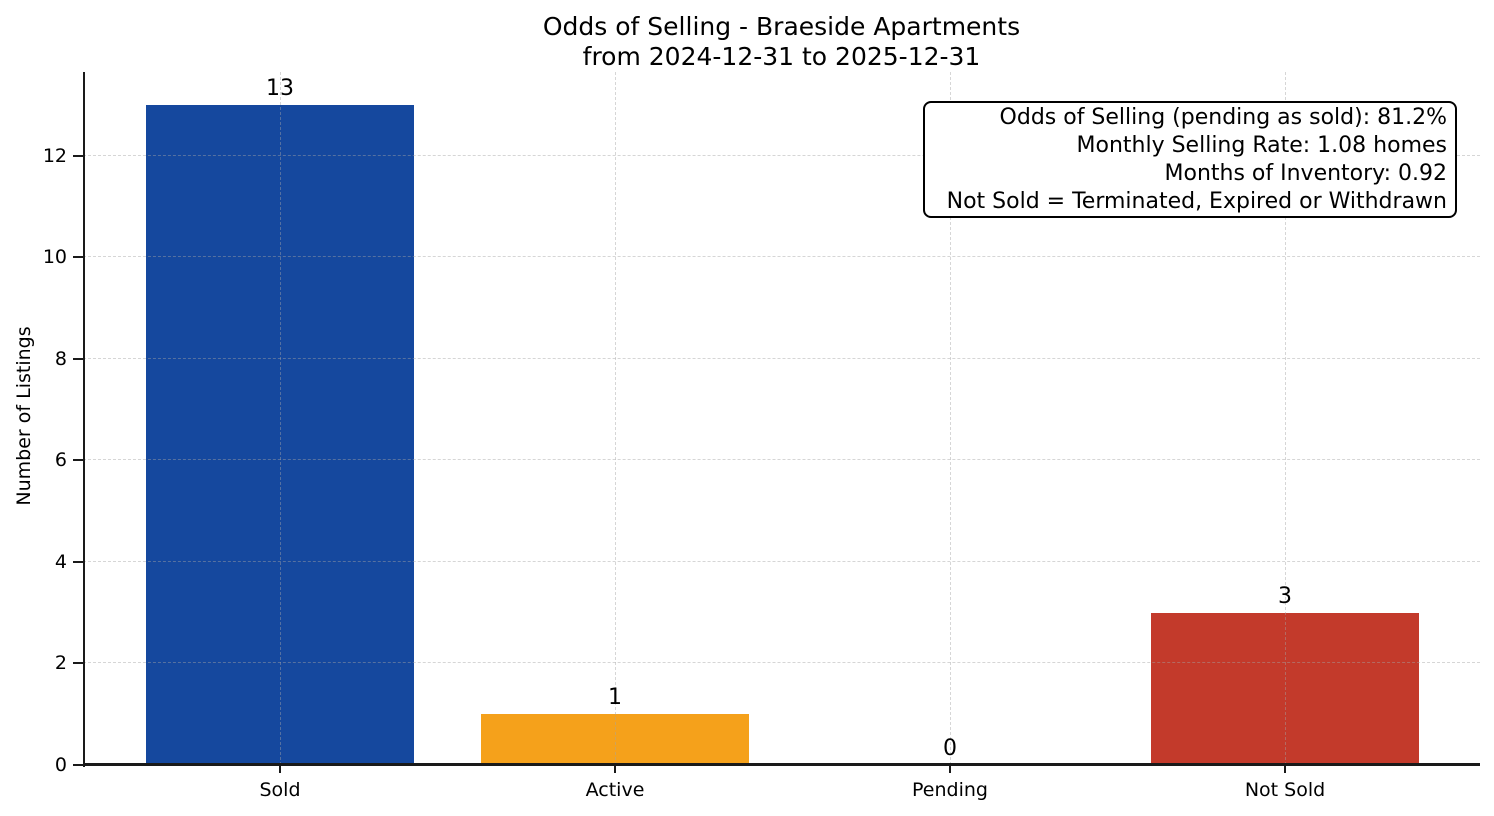 The height and width of the screenshot is (816, 1494). Describe the element at coordinates (950, 769) in the screenshot. I see `x-tick-pending` at that location.